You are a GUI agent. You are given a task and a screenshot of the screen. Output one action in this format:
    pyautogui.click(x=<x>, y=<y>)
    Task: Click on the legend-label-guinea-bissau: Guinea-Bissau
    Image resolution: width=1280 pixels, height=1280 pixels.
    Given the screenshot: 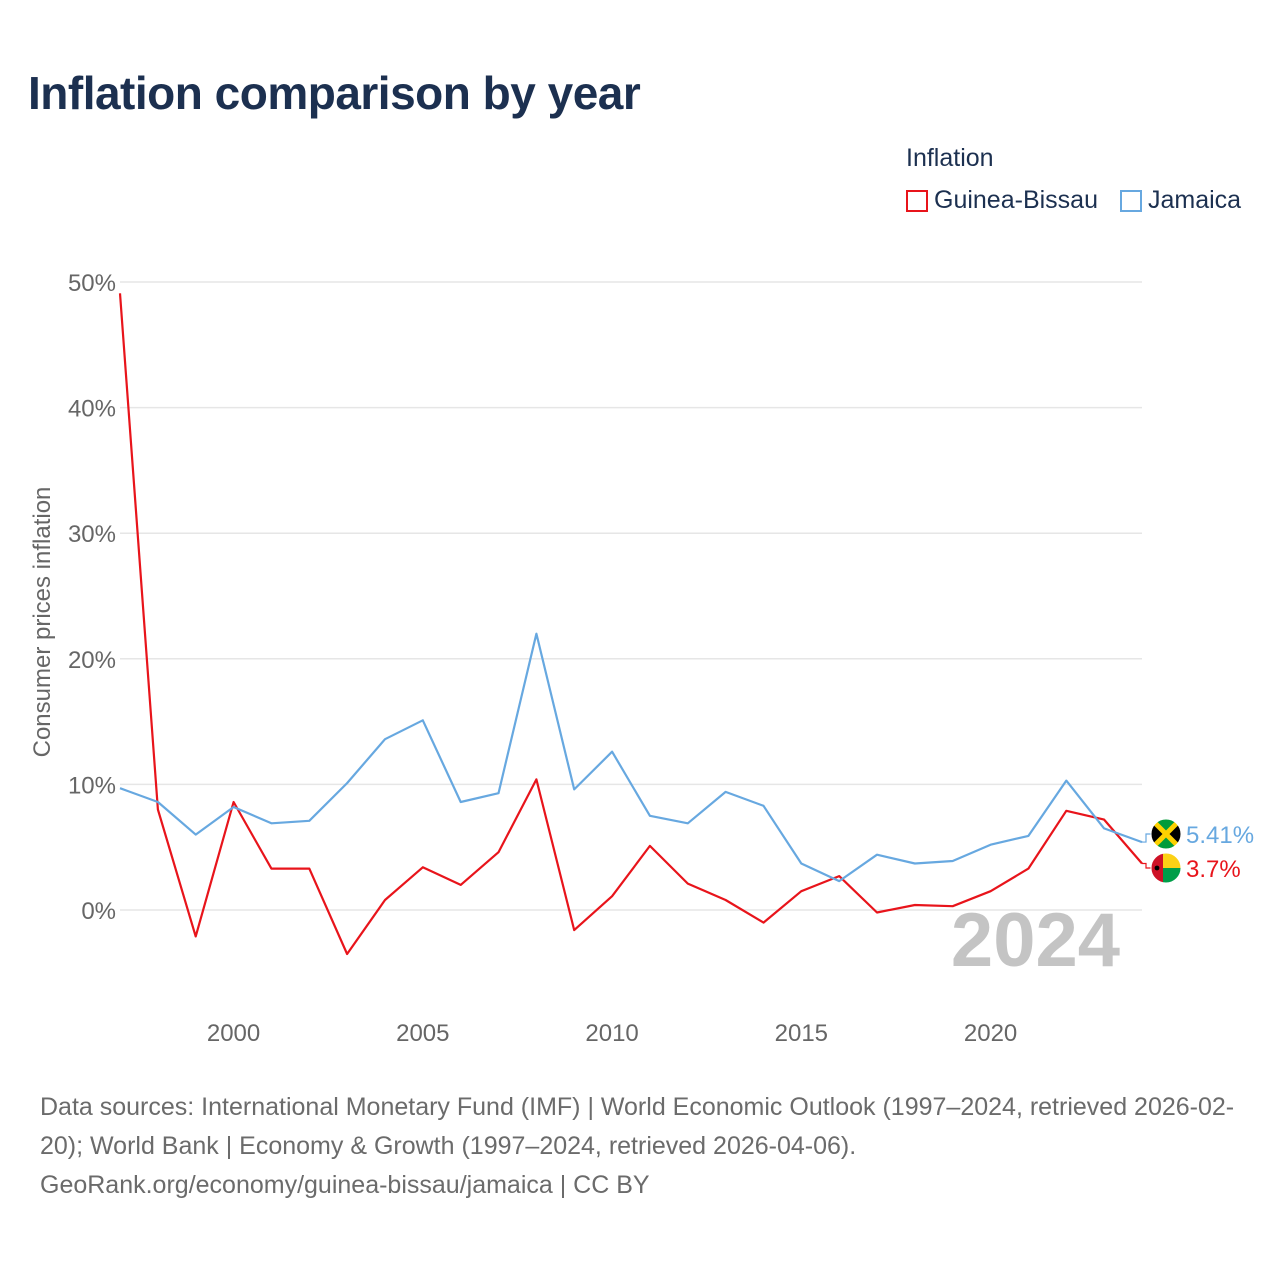 What is the action you would take?
    pyautogui.click(x=1016, y=200)
    